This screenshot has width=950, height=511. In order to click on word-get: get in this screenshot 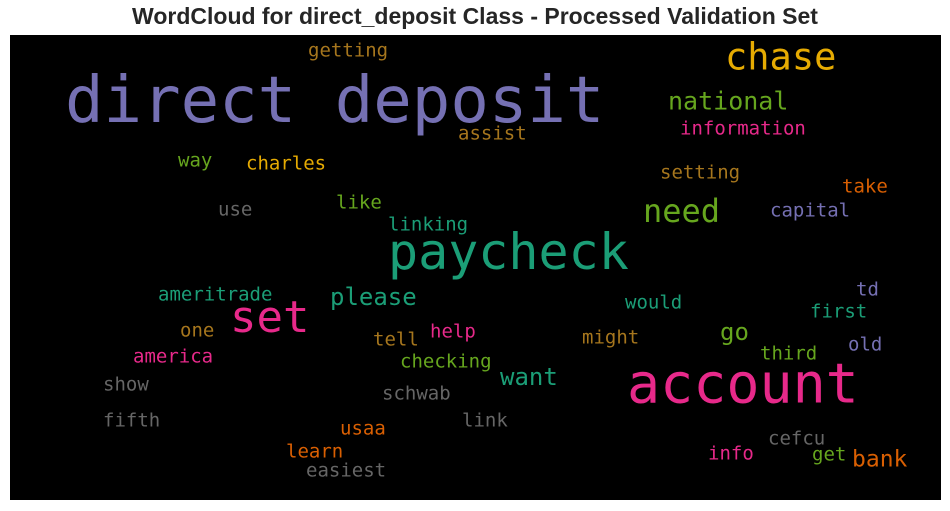, I will do `click(829, 454)`.